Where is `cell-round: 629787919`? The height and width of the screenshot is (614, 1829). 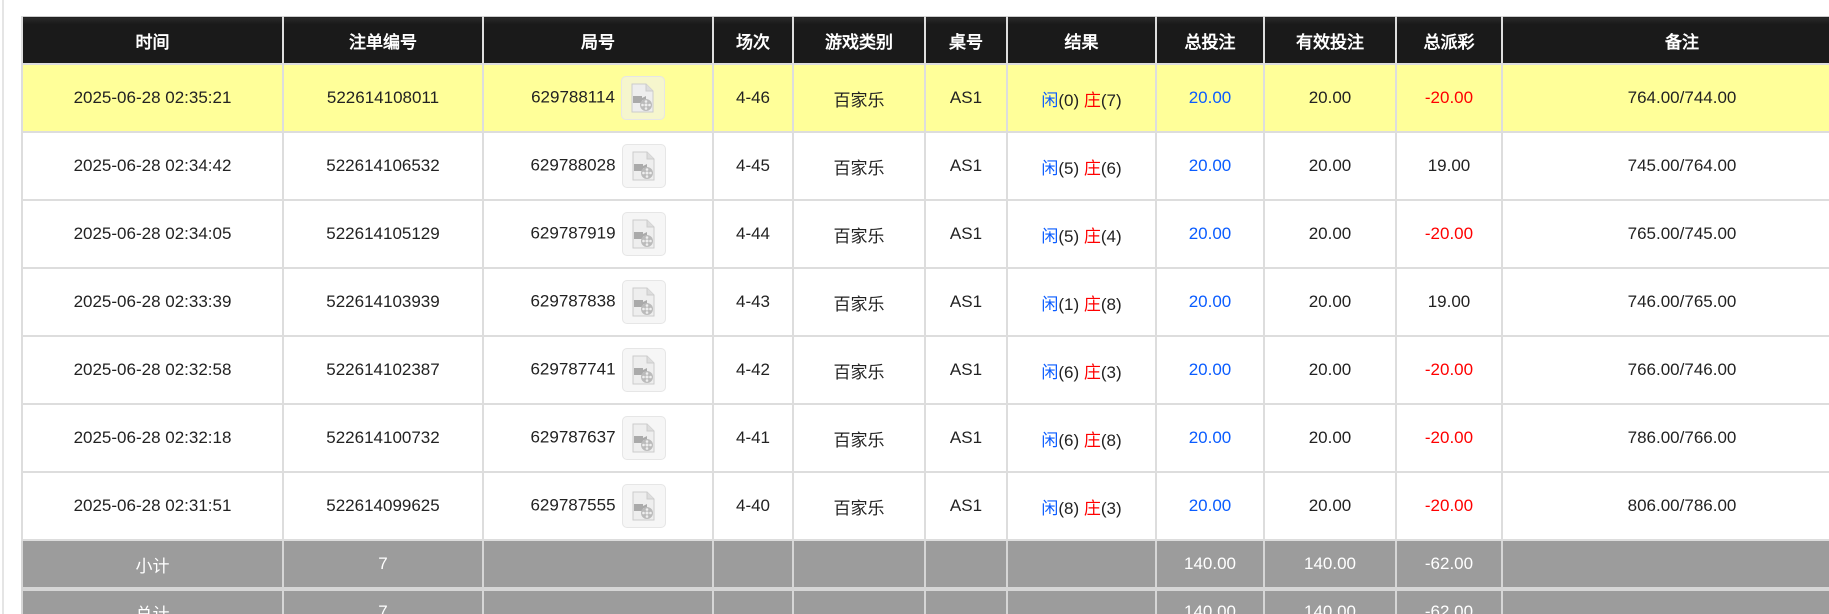 cell-round: 629787919 is located at coordinates (598, 234).